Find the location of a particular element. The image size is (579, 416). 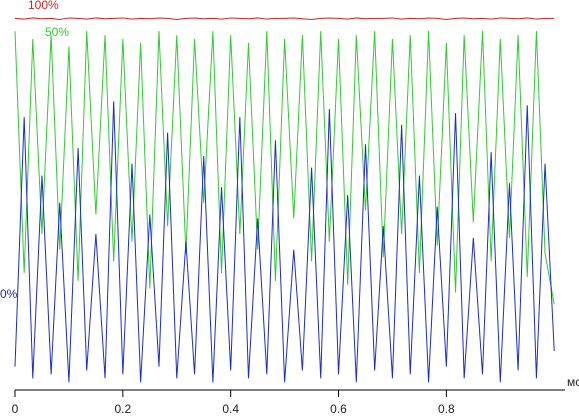

x-tick-label: 0.4 is located at coordinates (230, 409).